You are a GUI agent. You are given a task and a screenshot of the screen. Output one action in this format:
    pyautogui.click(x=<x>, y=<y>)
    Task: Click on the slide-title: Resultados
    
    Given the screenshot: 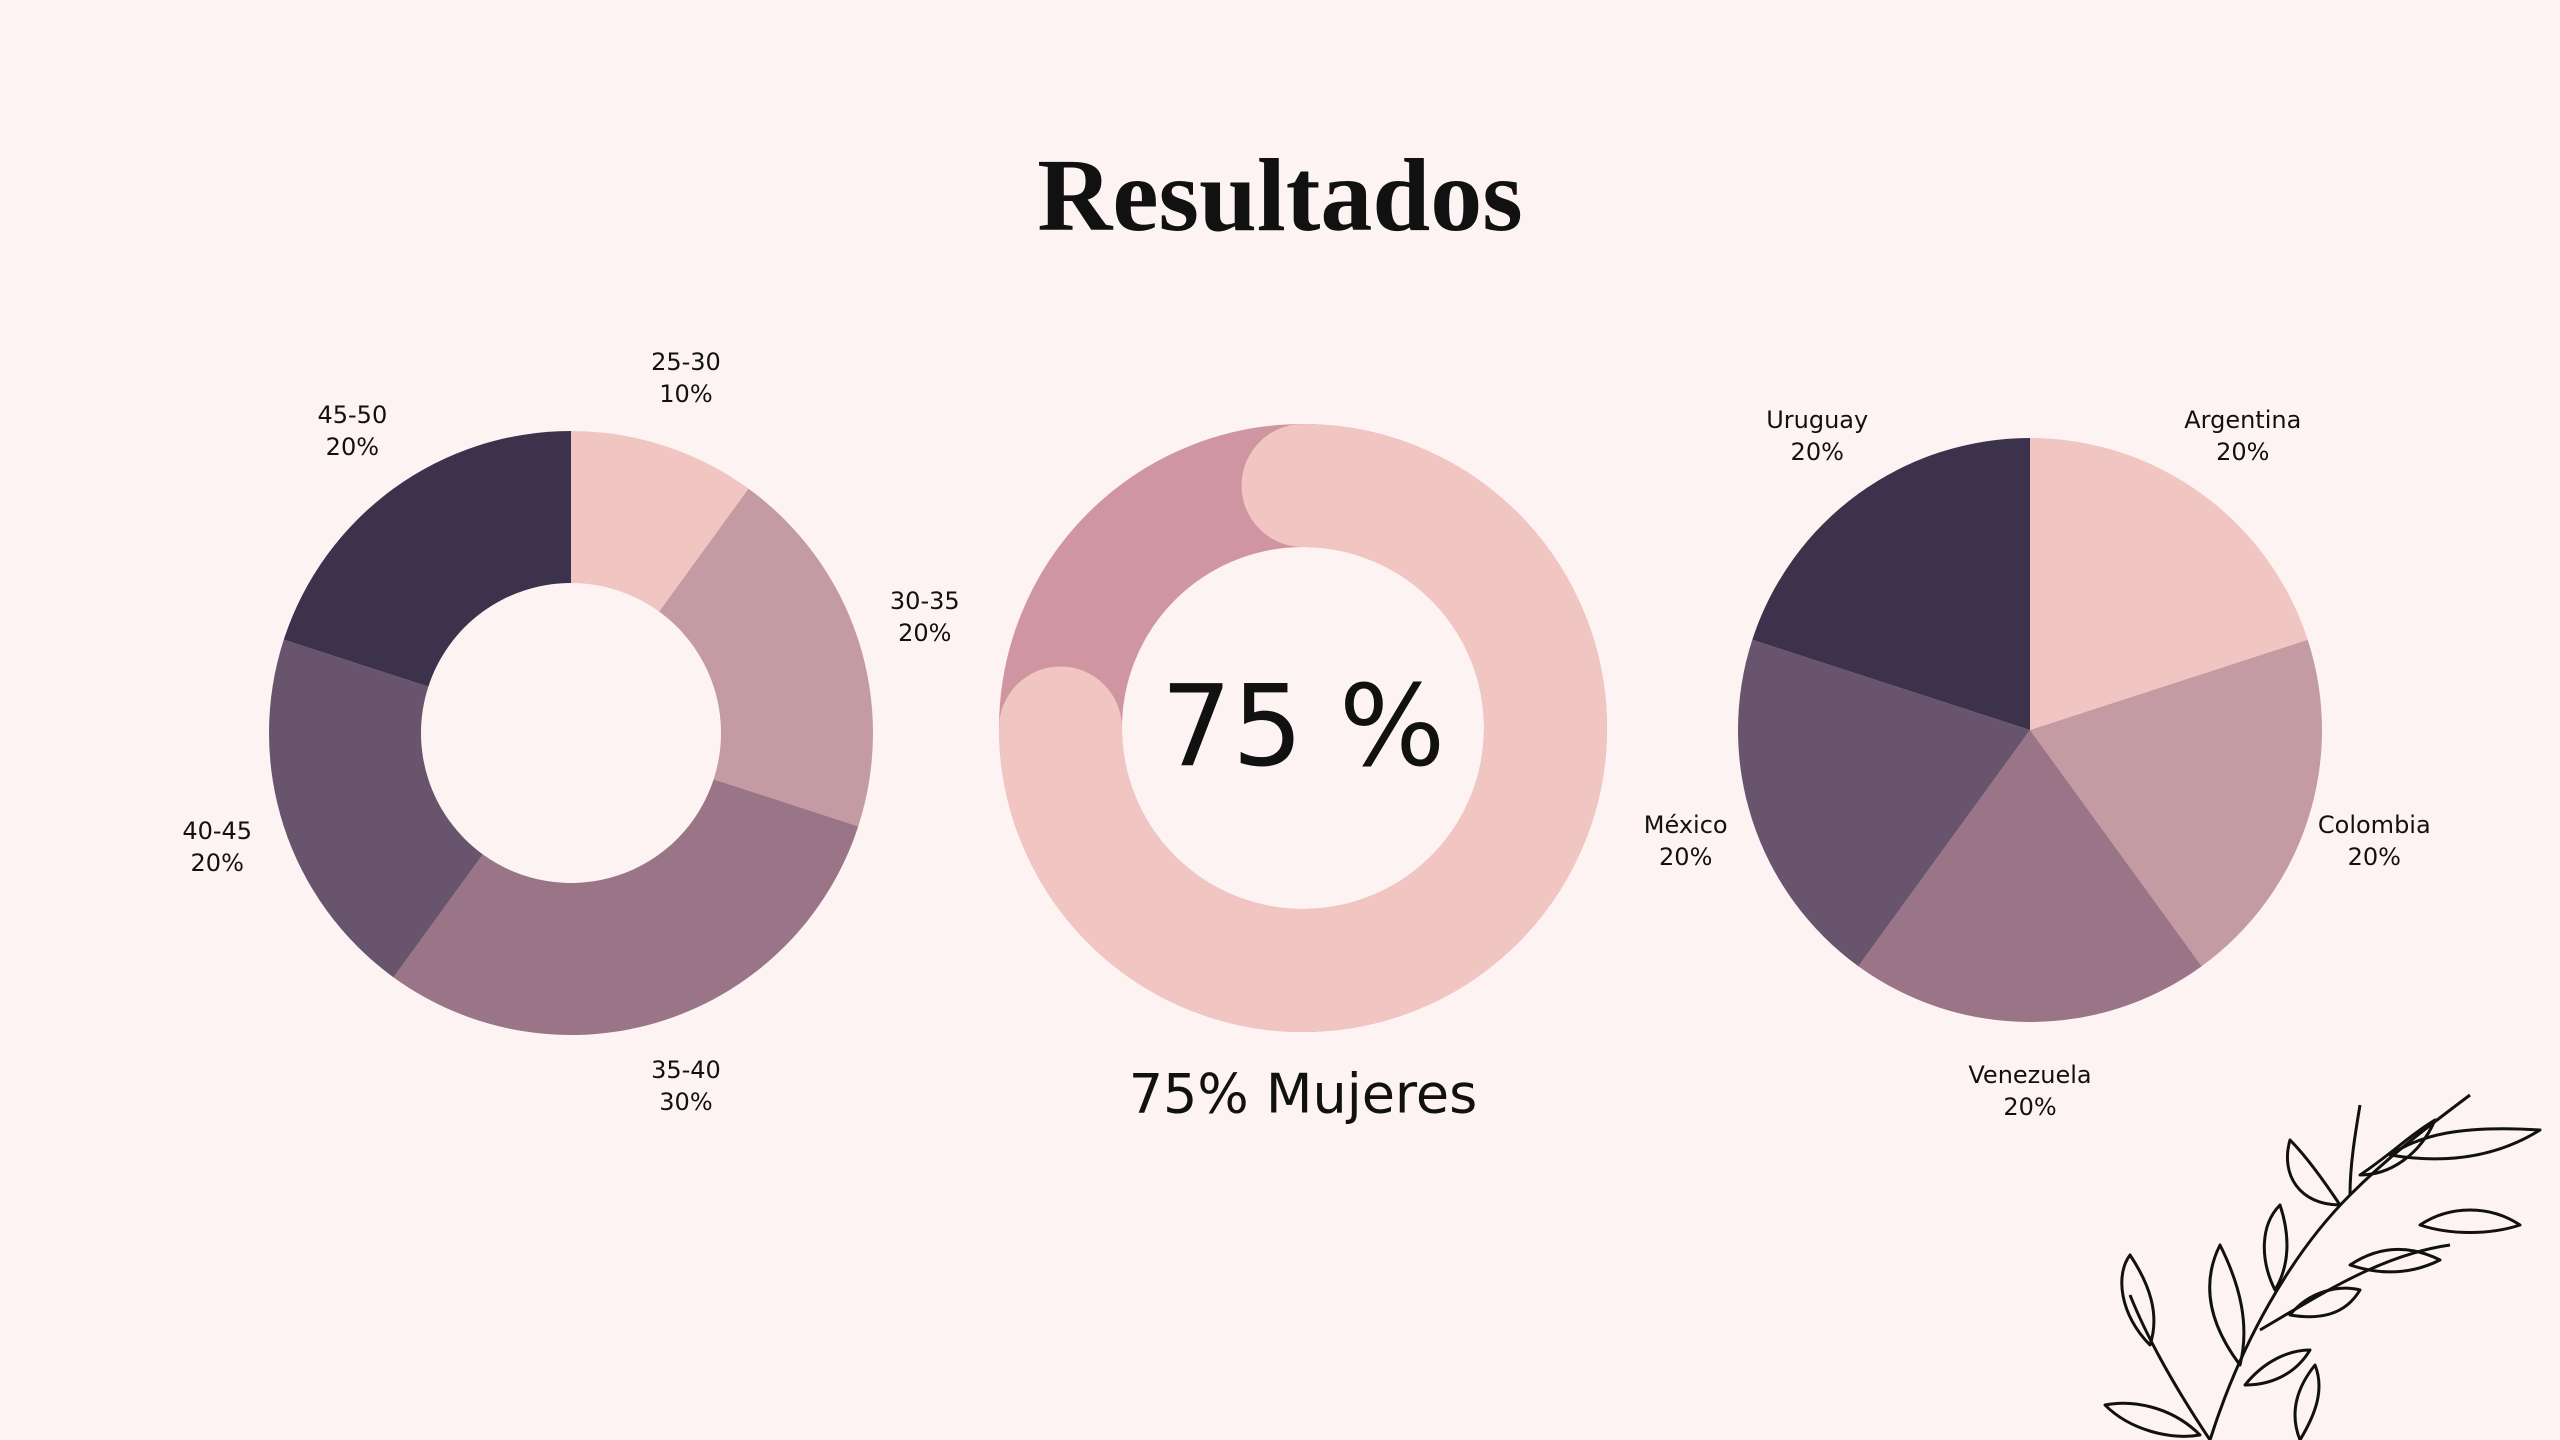 What is the action you would take?
    pyautogui.click(x=1279, y=195)
    